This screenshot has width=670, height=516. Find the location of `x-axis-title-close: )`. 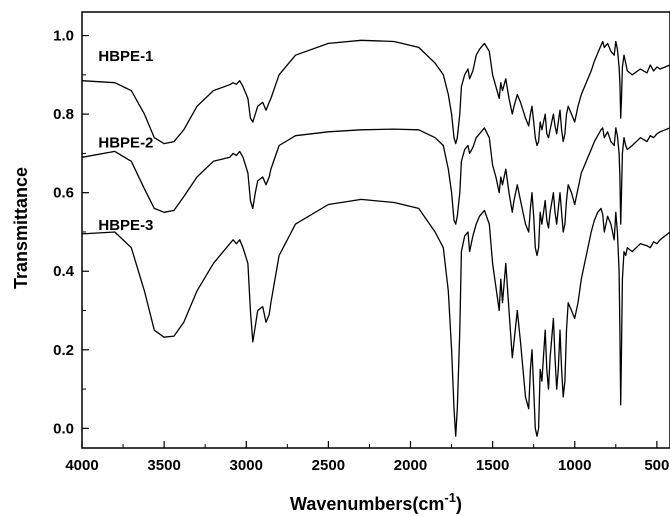

x-axis-title-close: ) is located at coordinates (459, 504).